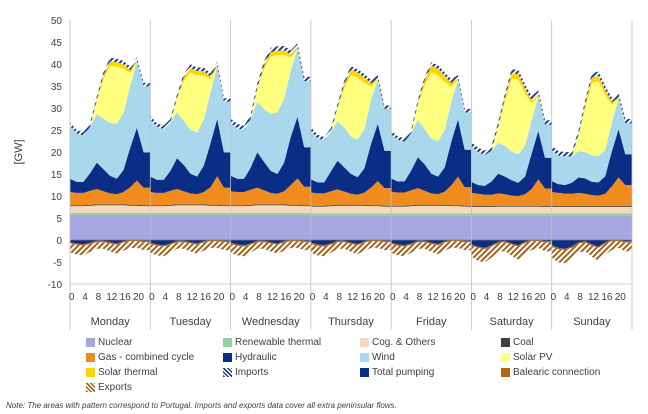 This screenshot has width=648, height=414. I want to click on legend-label: Renewable thermal, so click(278, 342).